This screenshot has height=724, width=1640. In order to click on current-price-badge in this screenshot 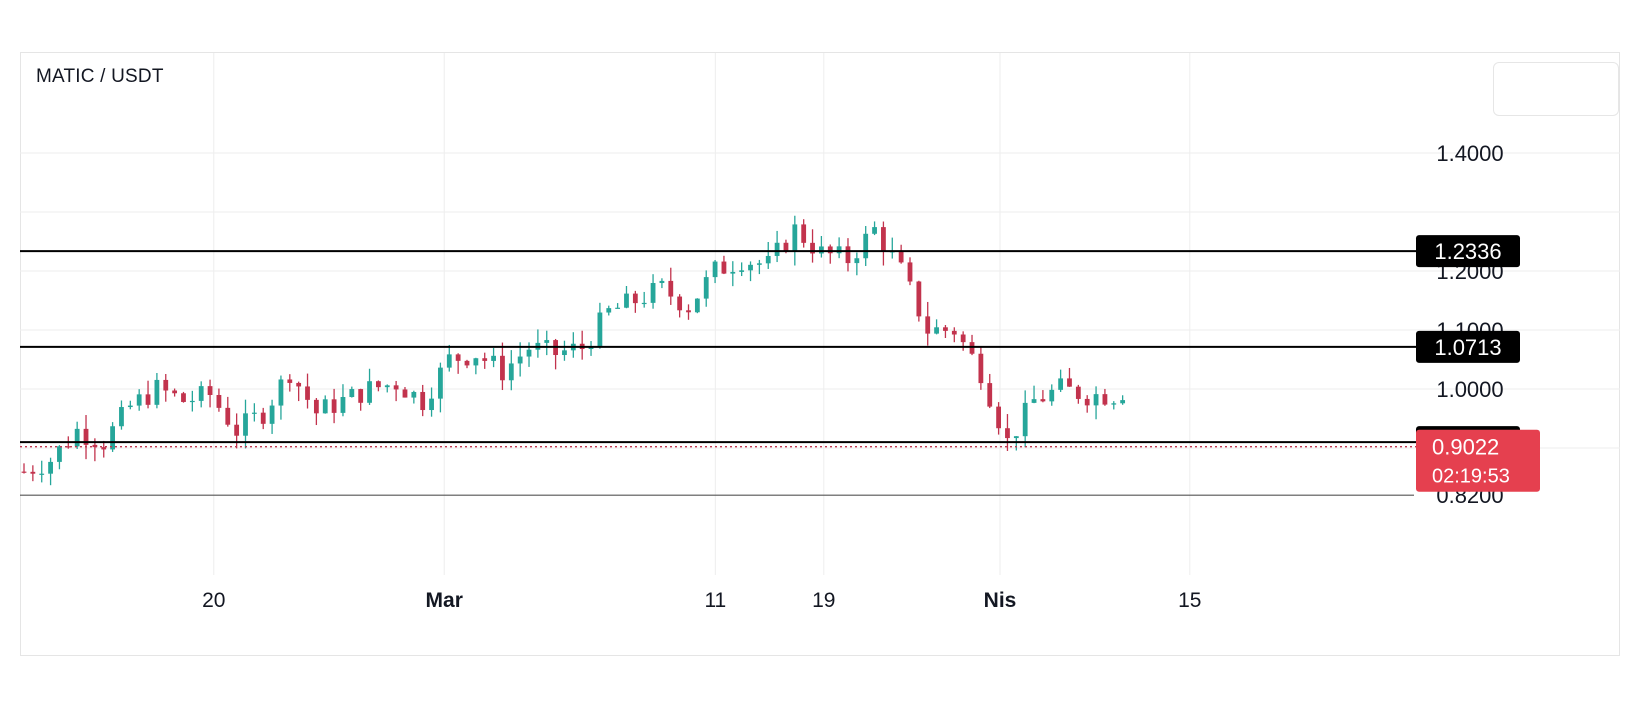, I will do `click(1478, 460)`.